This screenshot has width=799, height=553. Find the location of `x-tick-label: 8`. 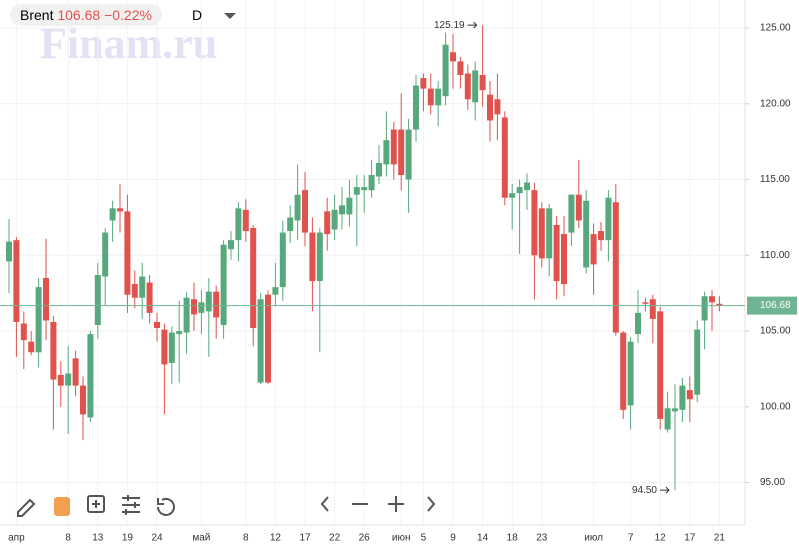

x-tick-label: 8 is located at coordinates (246, 538).